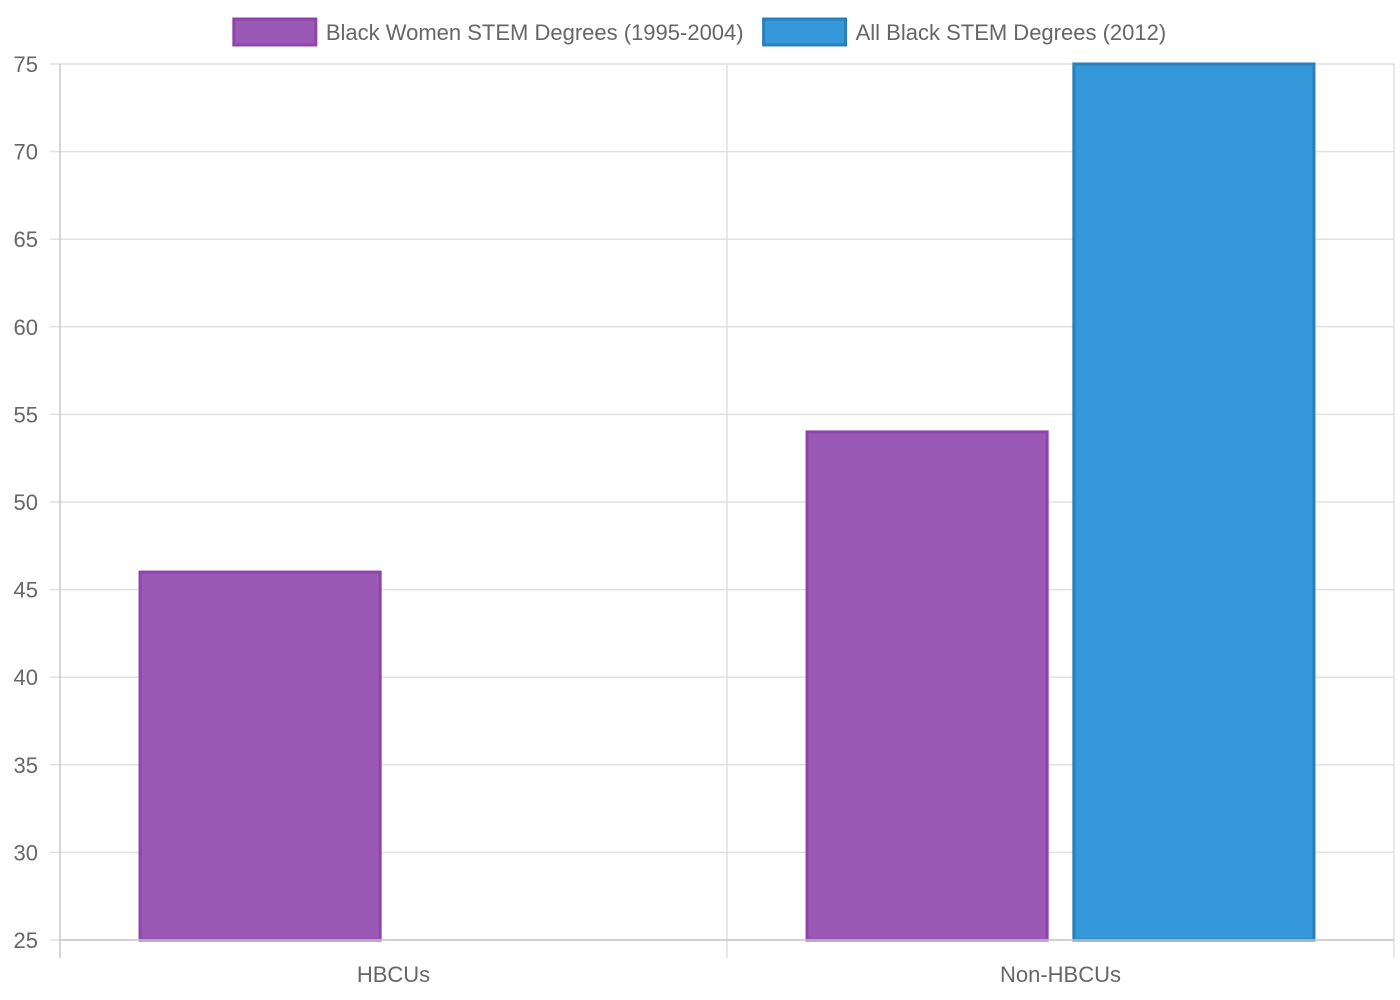  Describe the element at coordinates (26, 502) in the screenshot. I see `y-tick-label: 50` at that location.